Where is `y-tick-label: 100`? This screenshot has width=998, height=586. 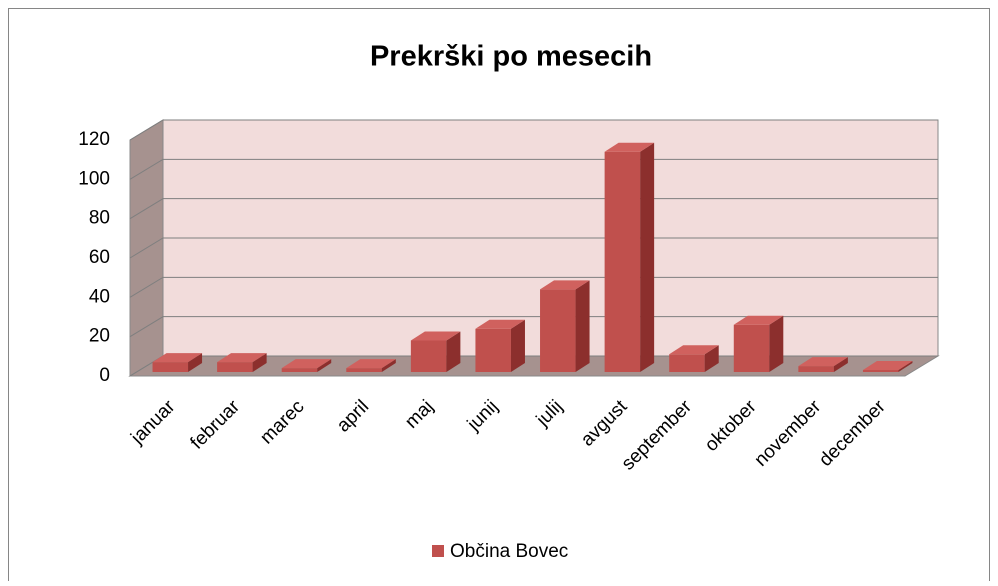
y-tick-label: 100 is located at coordinates (94, 178).